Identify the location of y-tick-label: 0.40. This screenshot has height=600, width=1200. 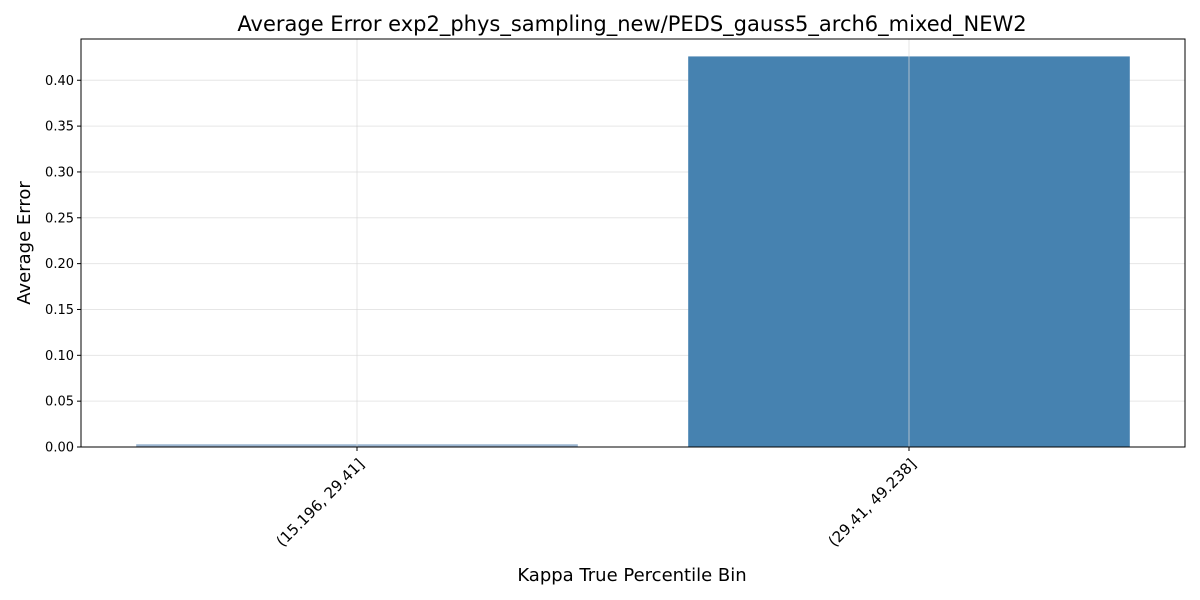
(59, 81).